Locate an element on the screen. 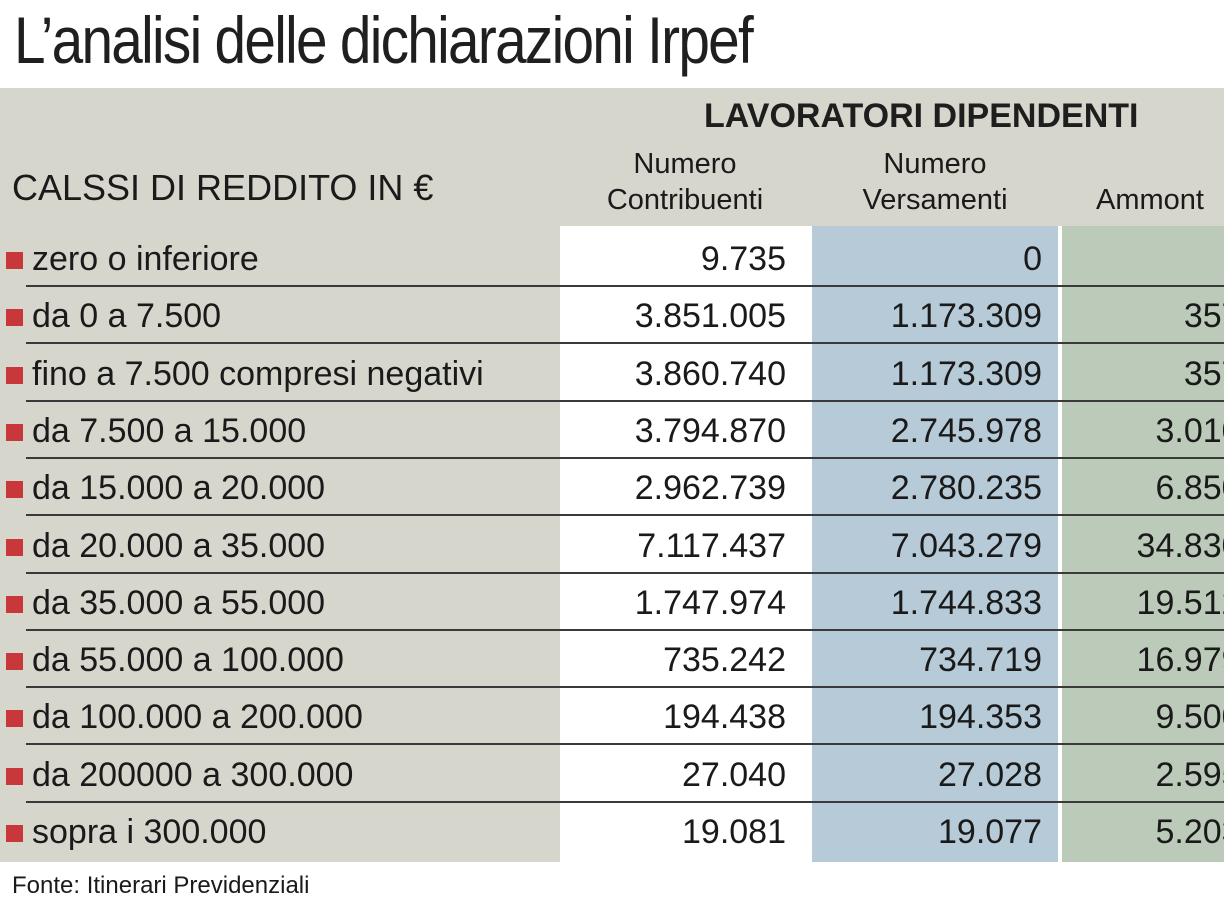 This screenshot has width=1224, height=916. contribuenti-column-background is located at coordinates (685, 544).